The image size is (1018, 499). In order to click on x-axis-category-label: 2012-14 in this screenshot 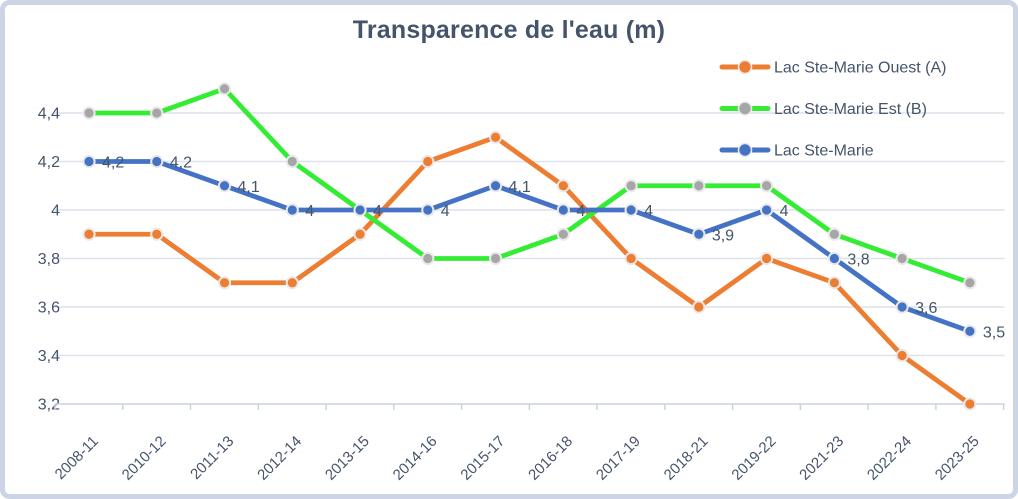, I will do `click(279, 458)`.